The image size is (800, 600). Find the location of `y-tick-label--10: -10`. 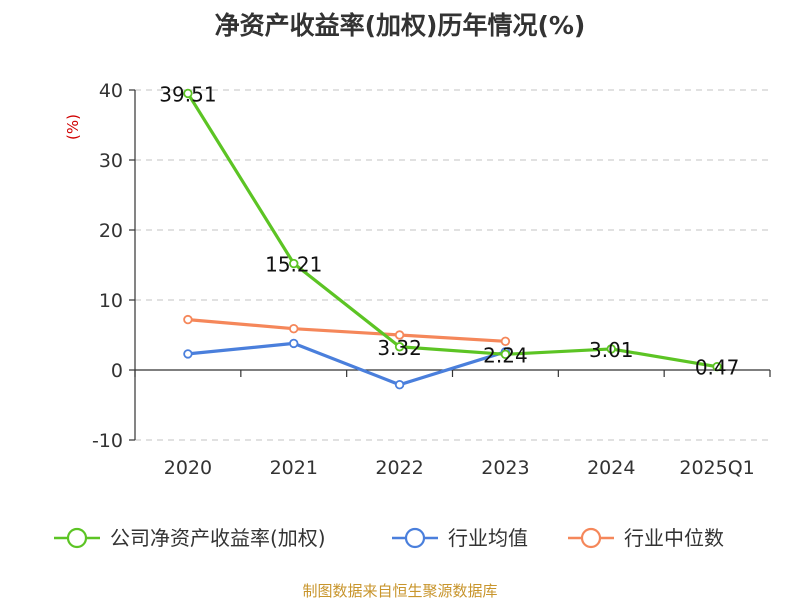

y-tick-label--10: -10 is located at coordinates (107, 441).